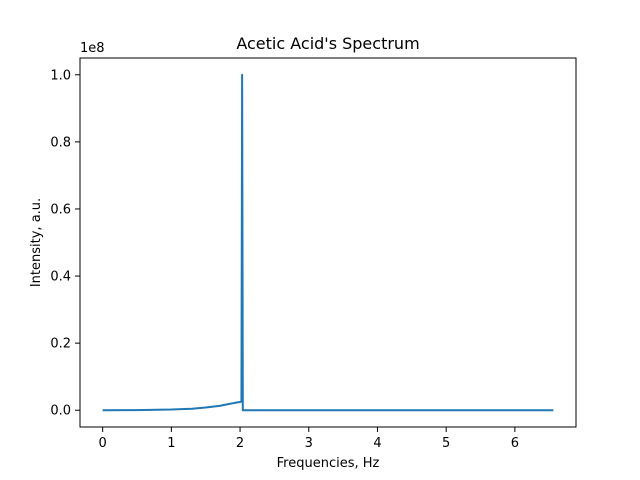 The width and height of the screenshot is (640, 480). I want to click on x-tick-label: 3, so click(309, 443).